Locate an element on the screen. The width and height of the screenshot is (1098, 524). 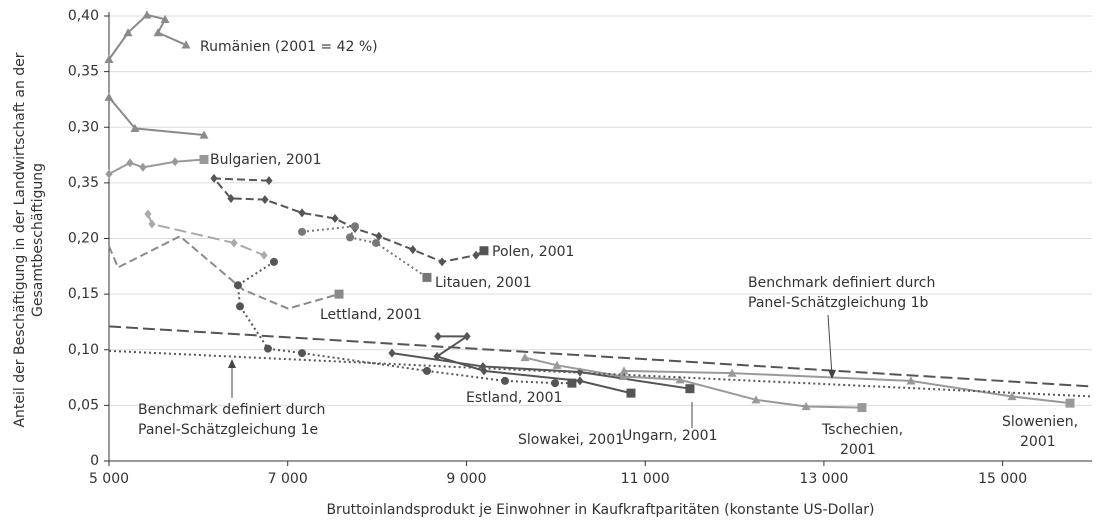
x-tick-label: 5 000 is located at coordinates (109, 479).